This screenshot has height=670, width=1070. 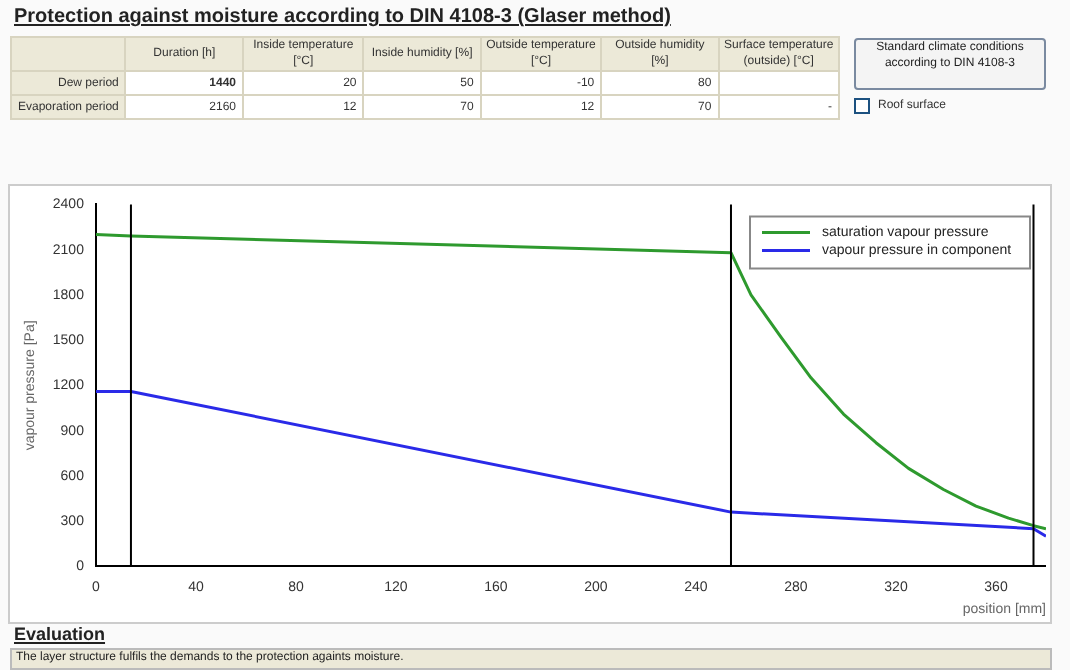 I want to click on chart-title: Protection against moisture according to DIN 4108-3 (Glaser method), so click(x=342, y=17).